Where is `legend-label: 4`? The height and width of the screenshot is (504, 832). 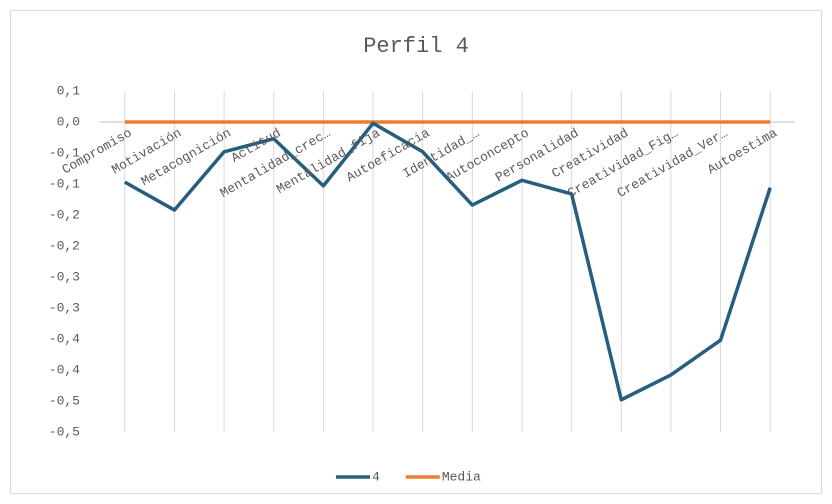
legend-label: 4 is located at coordinates (376, 476).